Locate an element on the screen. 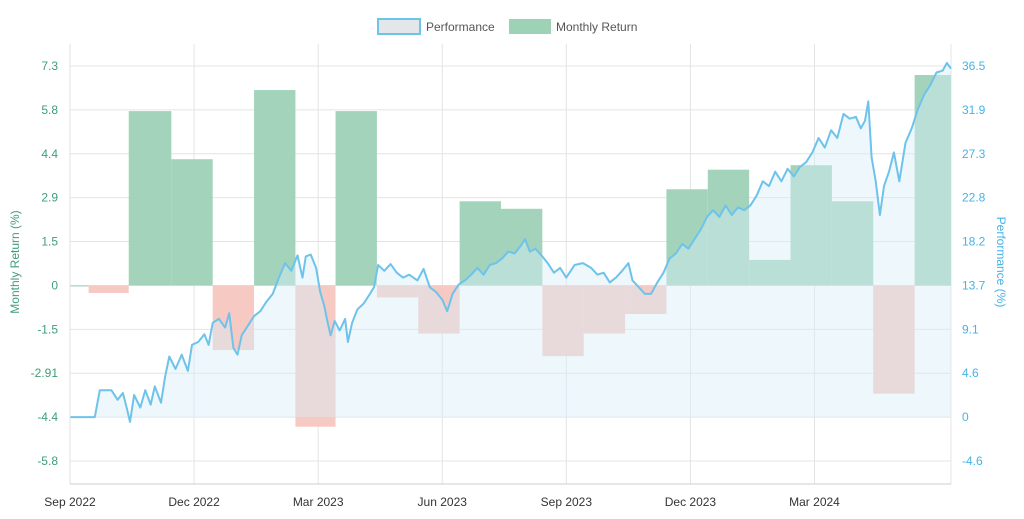  right-axis-tick-label: 31.9 is located at coordinates (974, 110).